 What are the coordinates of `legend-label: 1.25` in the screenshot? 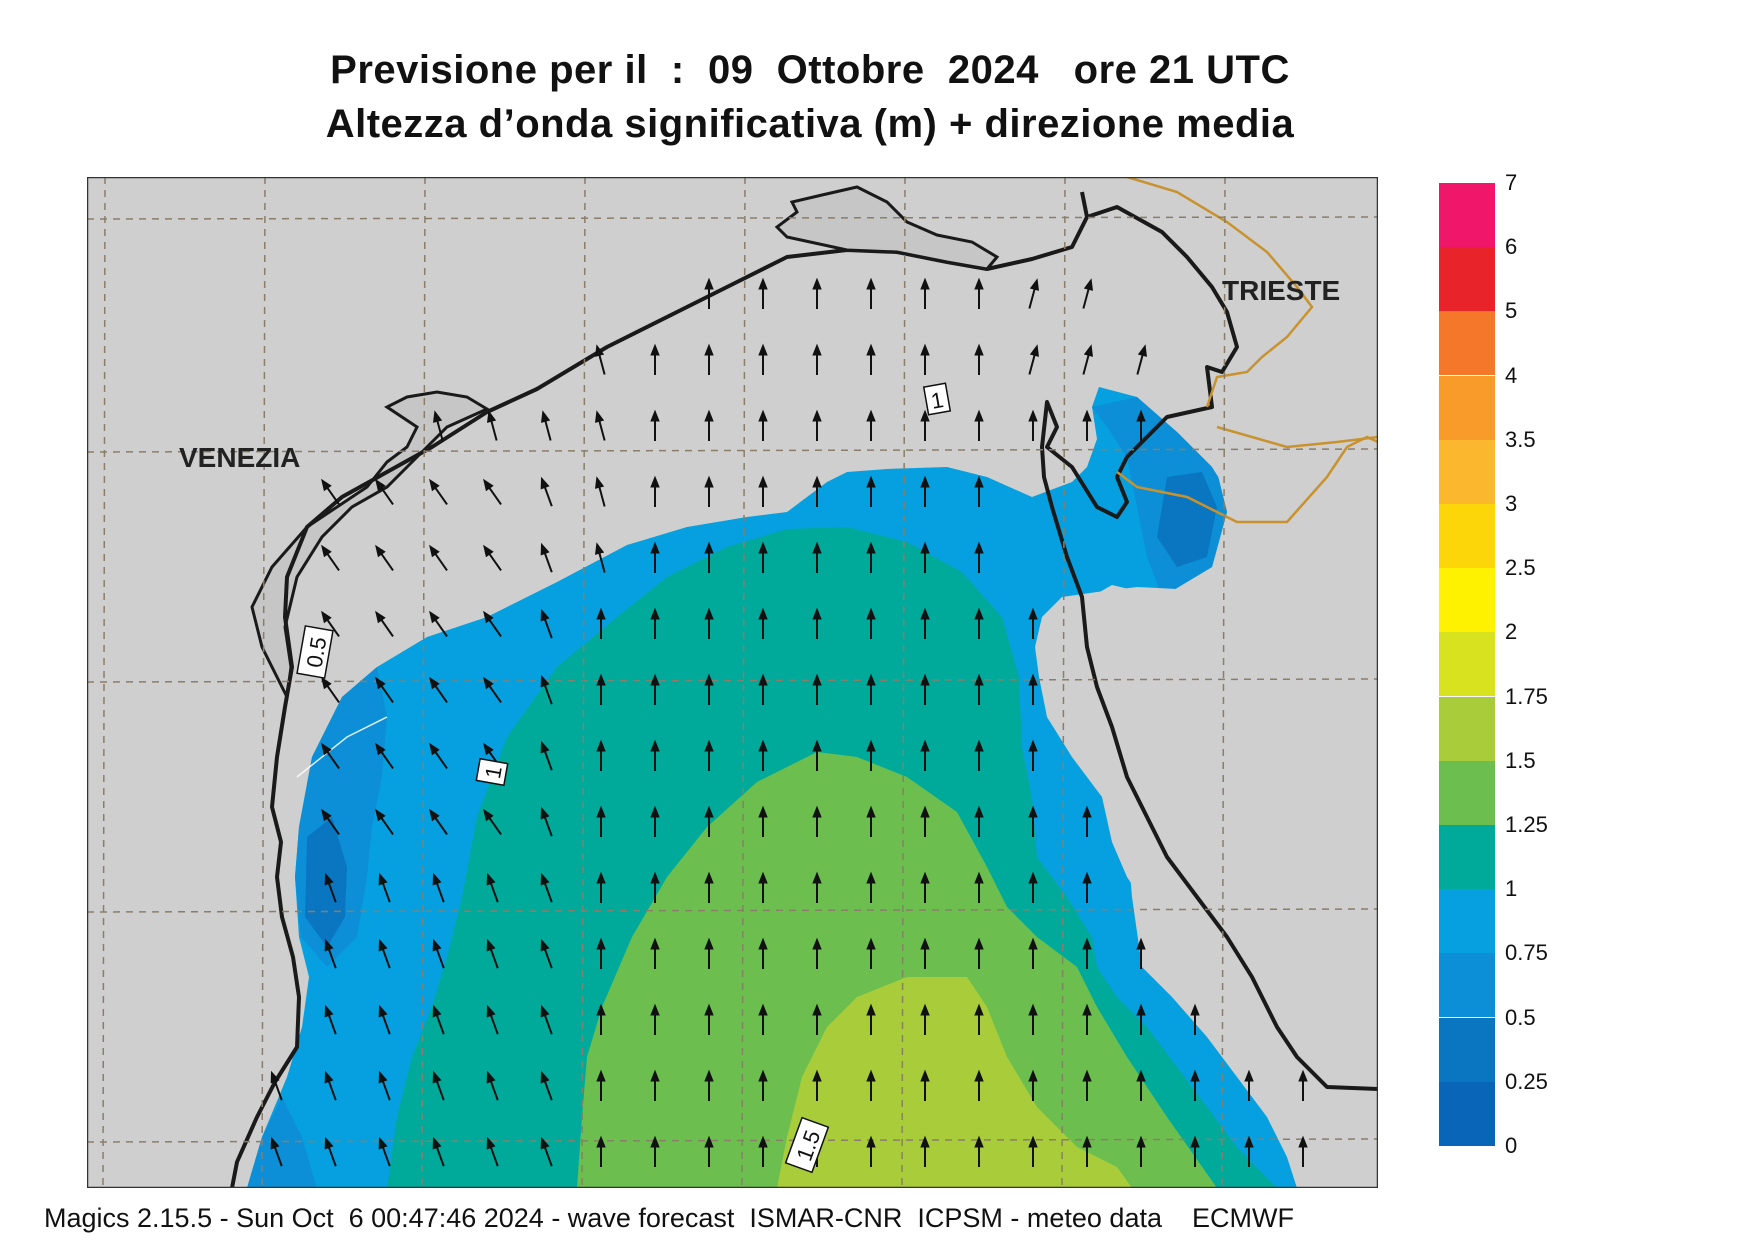 It's located at (1526, 824).